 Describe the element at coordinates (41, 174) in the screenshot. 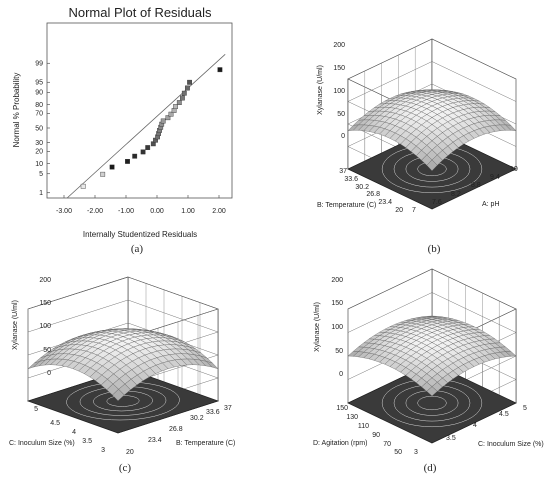

I see `y-tick-label: 5` at that location.